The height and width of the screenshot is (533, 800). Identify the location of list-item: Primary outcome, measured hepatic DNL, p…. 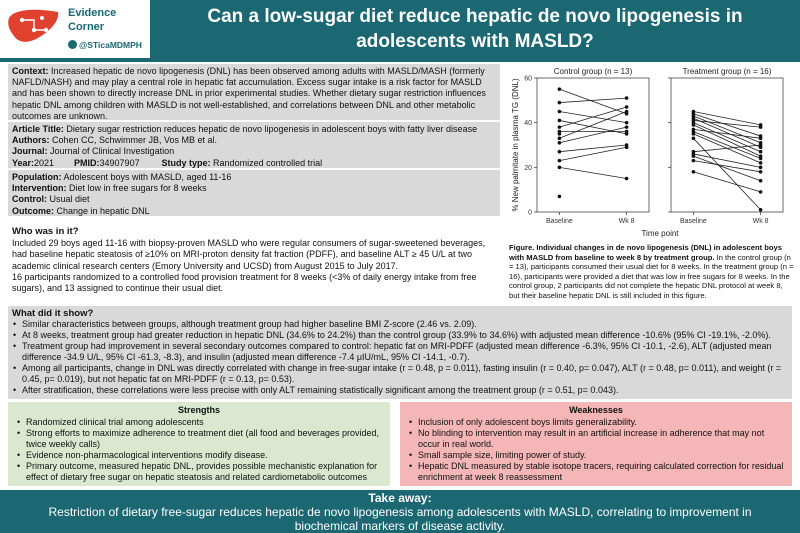
(199, 472).